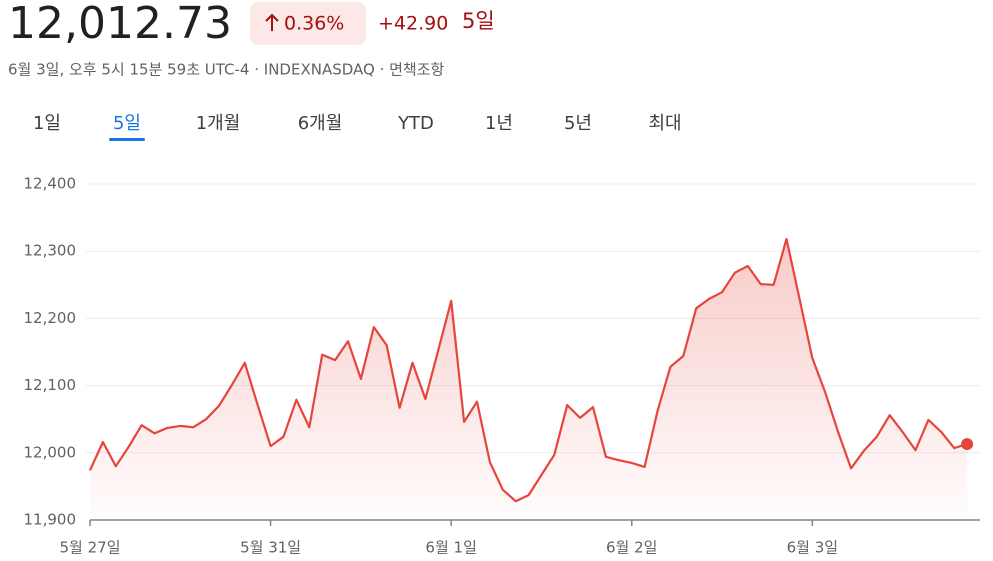 This screenshot has height=561, width=993. I want to click on change: +42.90, so click(413, 24).